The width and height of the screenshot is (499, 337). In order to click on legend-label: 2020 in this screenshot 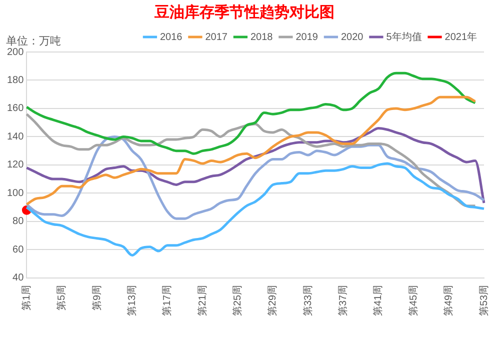, I will do `click(352, 37)`.